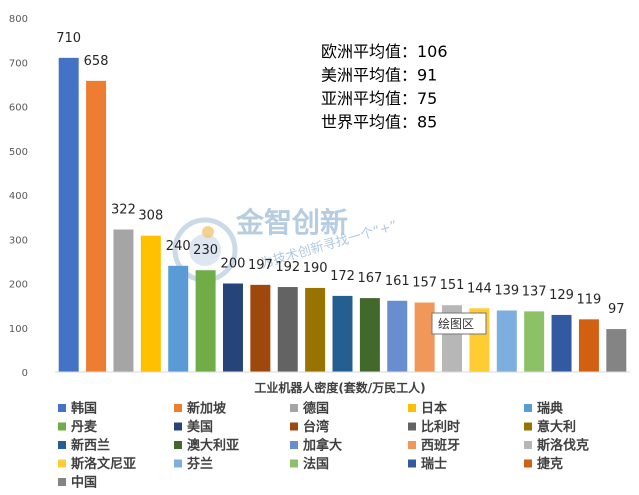  What do you see at coordinates (315, 268) in the screenshot?
I see `data-label: 190` at bounding box center [315, 268].